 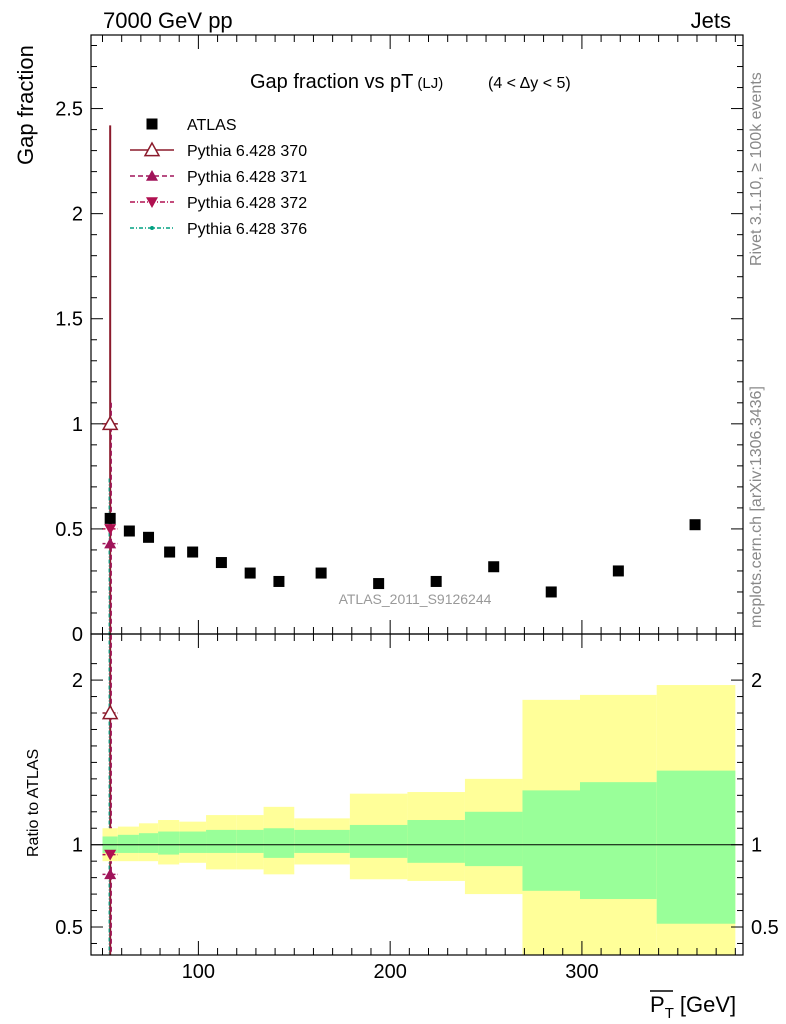 What do you see at coordinates (756, 169) in the screenshot?
I see `rivet-label: Rivet 3.1.10, ≥ 100k events` at bounding box center [756, 169].